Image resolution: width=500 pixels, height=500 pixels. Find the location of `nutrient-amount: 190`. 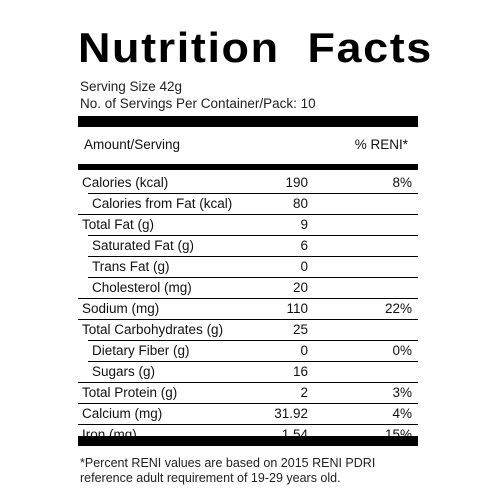

nutrient-amount: 190 is located at coordinates (296, 182).